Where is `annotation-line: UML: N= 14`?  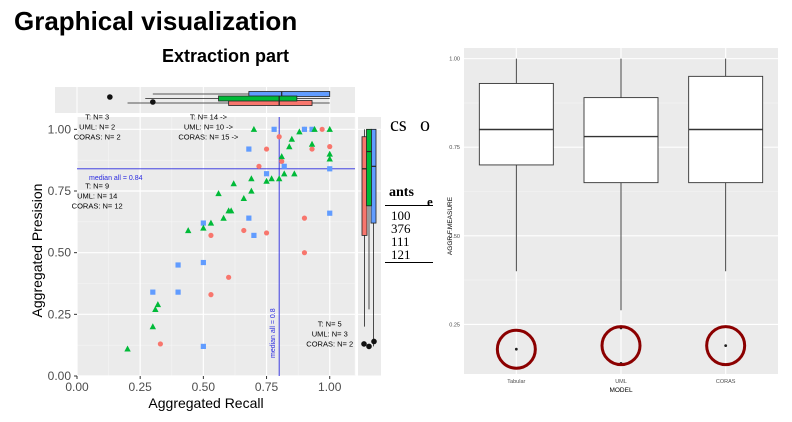
annotation-line: UML: N= 14 is located at coordinates (97, 195).